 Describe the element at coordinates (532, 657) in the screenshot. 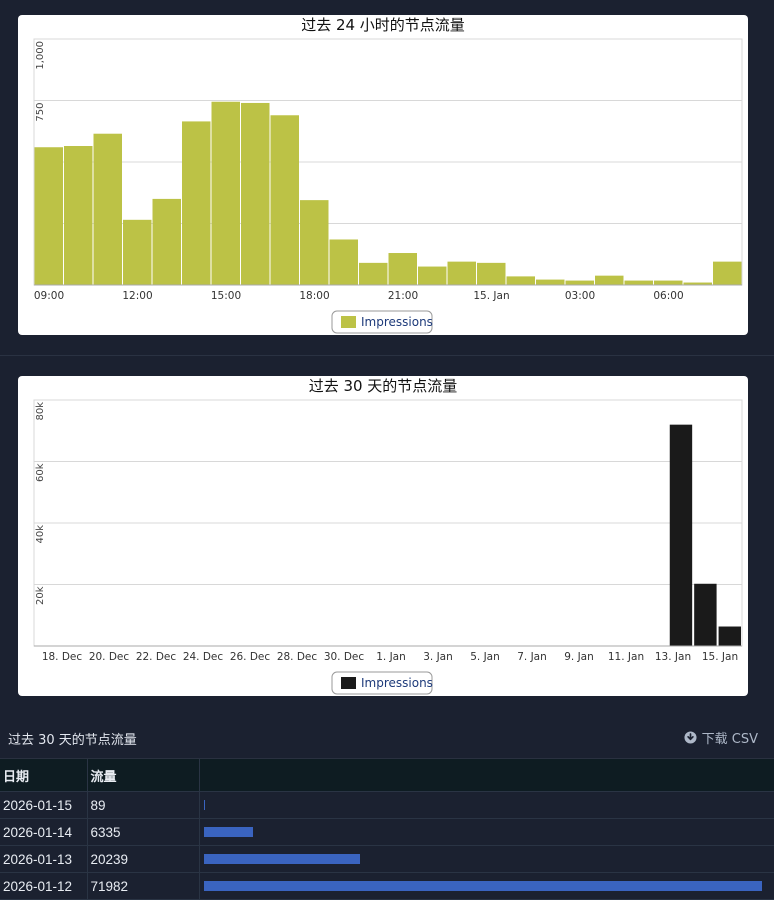

I see `x-tick-label: 7. Jan` at that location.